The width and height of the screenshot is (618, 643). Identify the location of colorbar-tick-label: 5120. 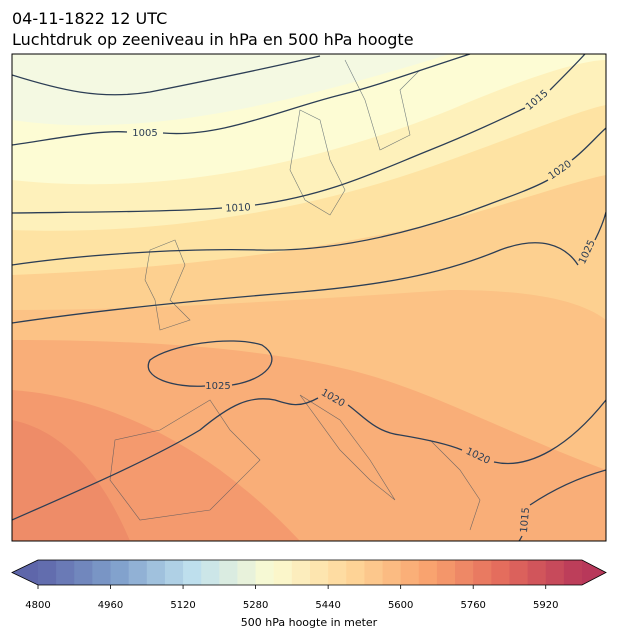
(182, 605).